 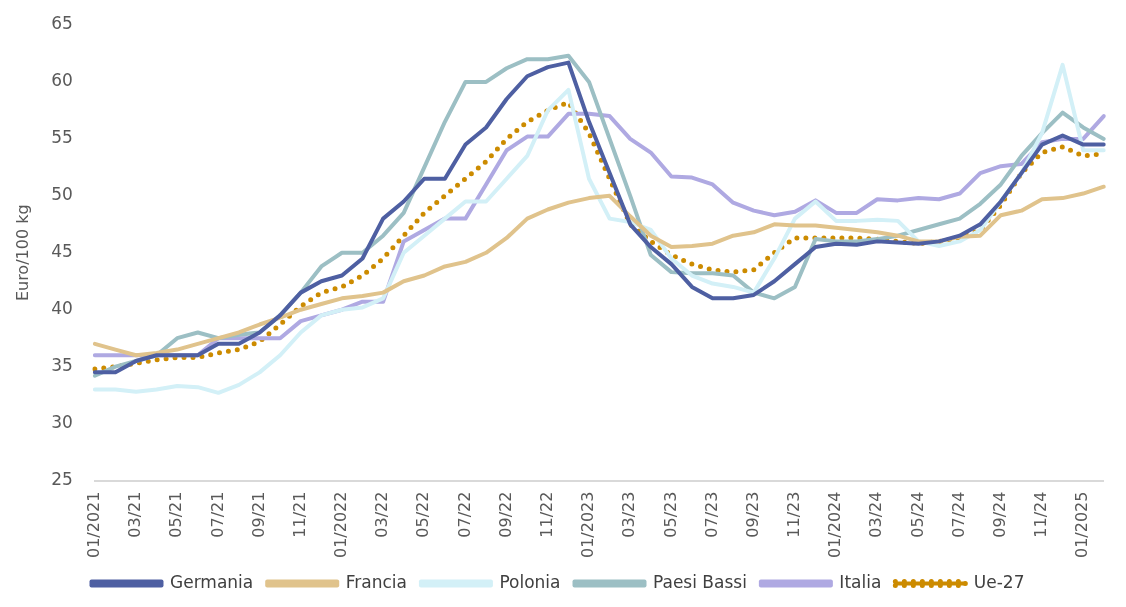 What do you see at coordinates (958, 514) in the screenshot?
I see `x-tick-label: 07/24` at bounding box center [958, 514].